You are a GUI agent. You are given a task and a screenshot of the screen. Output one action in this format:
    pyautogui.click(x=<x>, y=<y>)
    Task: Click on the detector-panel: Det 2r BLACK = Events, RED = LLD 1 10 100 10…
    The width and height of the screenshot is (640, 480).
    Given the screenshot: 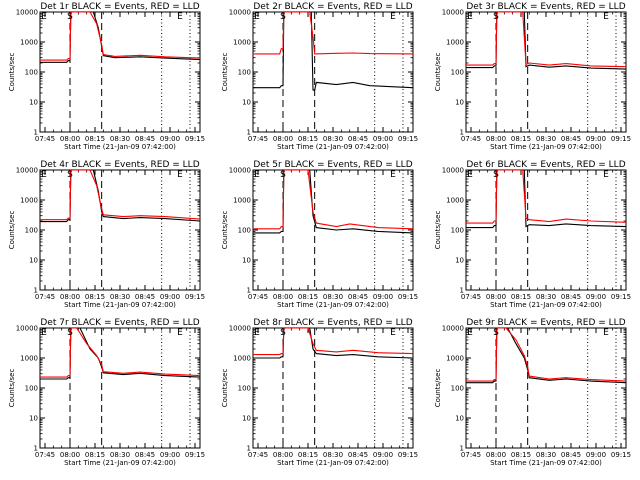 What is the action you would take?
    pyautogui.click(x=319, y=76)
    